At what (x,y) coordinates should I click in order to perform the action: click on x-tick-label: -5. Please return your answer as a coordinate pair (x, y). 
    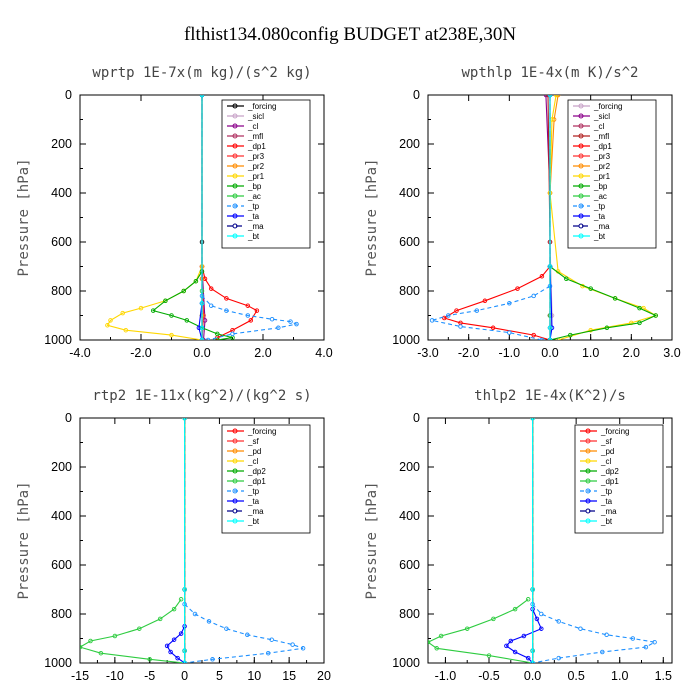
    Looking at the image, I should click on (149, 676).